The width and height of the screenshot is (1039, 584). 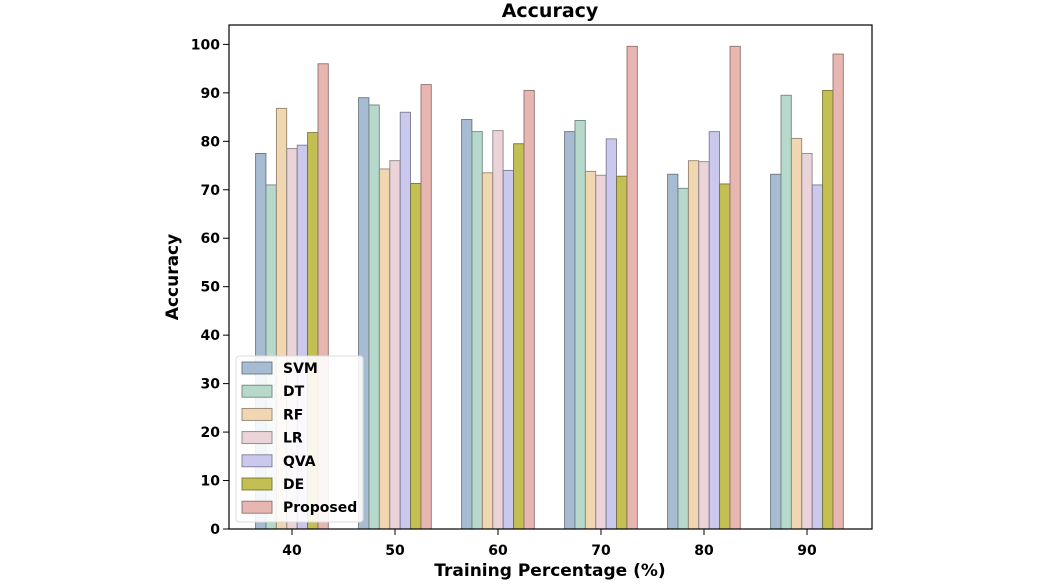 What do you see at coordinates (257, 391) in the screenshot?
I see `legend-swatch-dt` at bounding box center [257, 391].